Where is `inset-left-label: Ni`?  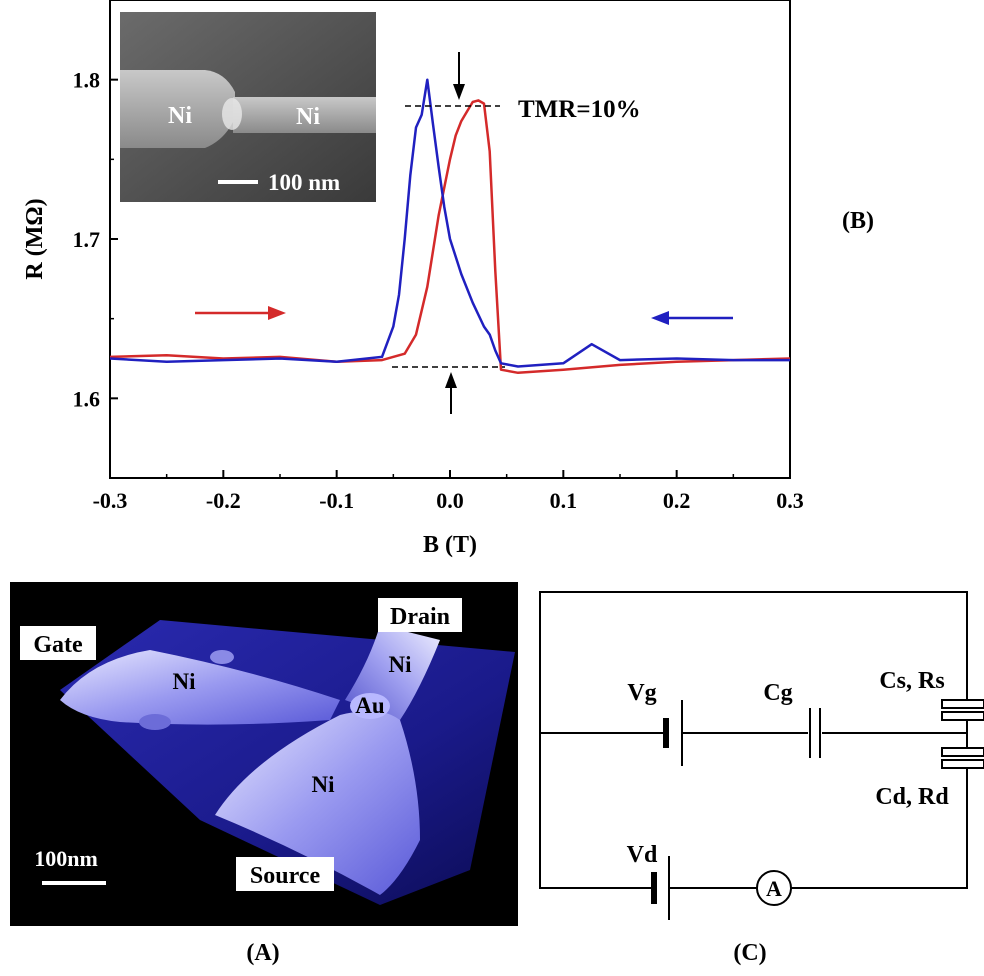 inset-left-label: Ni is located at coordinates (180, 116).